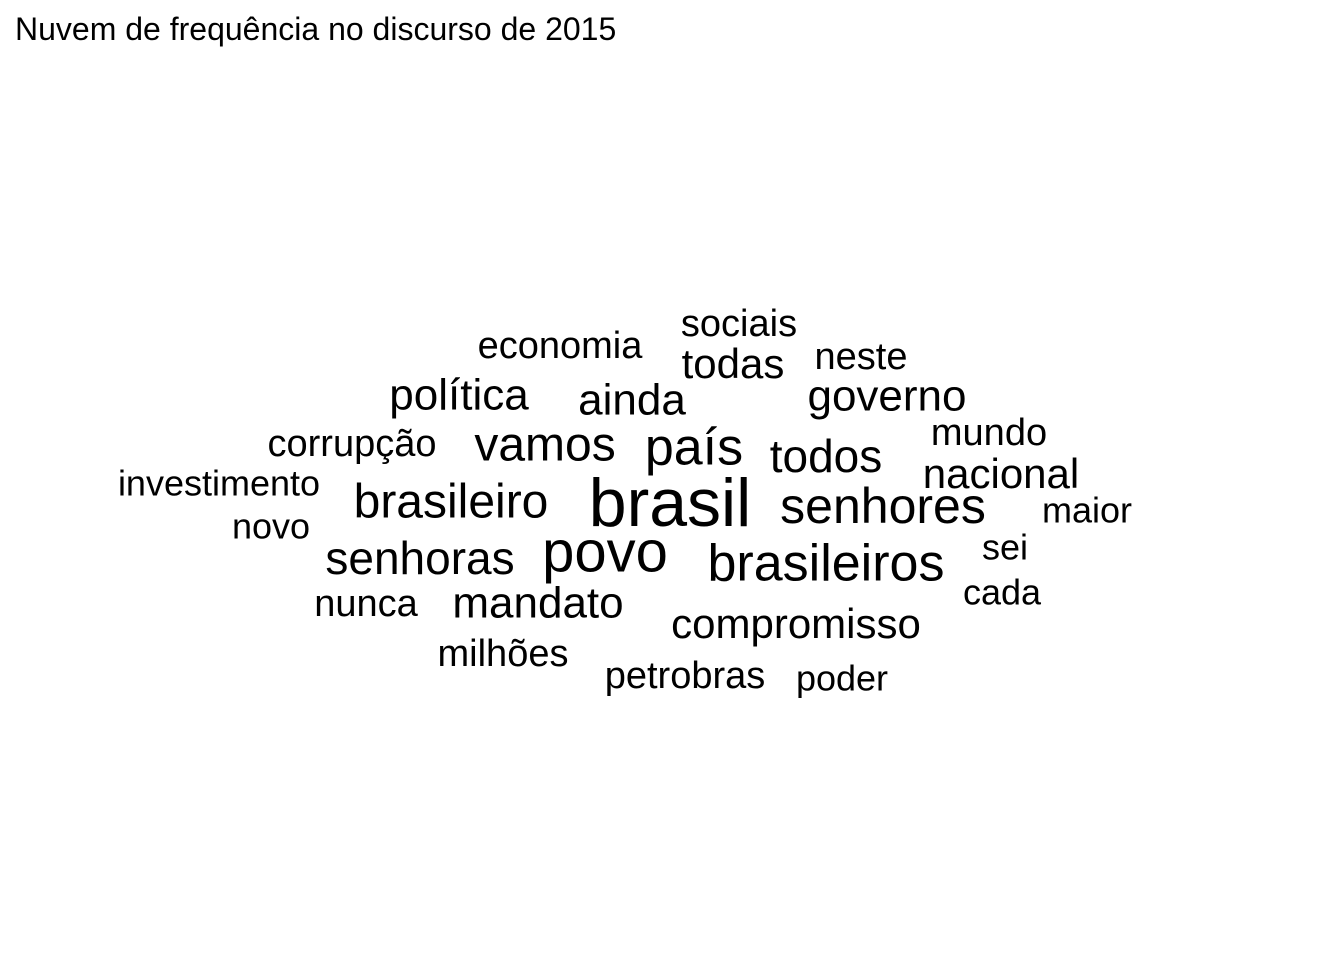  Describe the element at coordinates (1087, 510) in the screenshot. I see `word-maior: maior` at that location.